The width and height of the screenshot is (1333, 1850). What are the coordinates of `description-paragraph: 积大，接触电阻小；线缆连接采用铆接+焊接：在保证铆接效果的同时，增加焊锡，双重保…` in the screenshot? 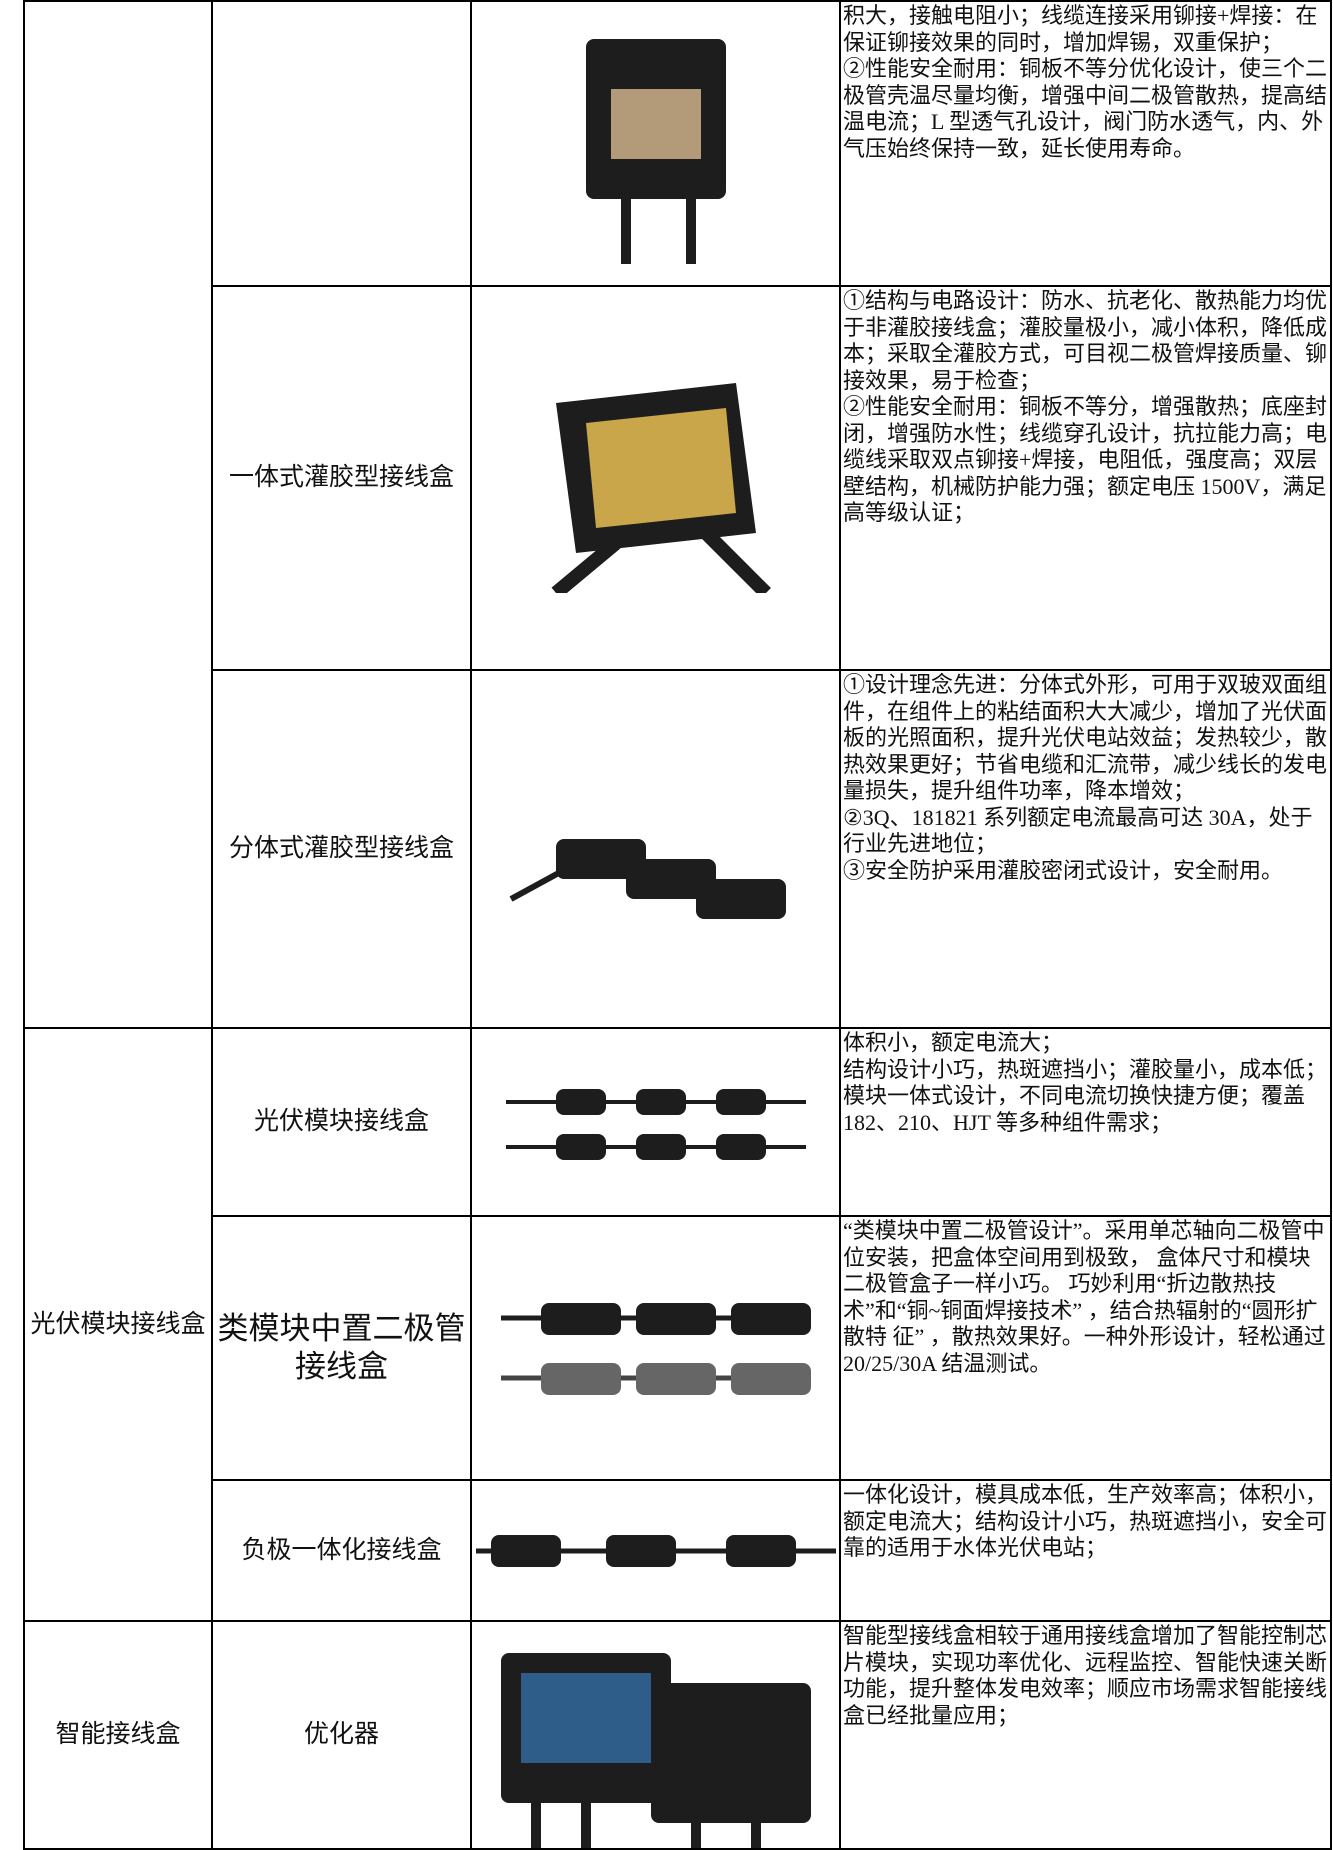 It's located at (1080, 29).